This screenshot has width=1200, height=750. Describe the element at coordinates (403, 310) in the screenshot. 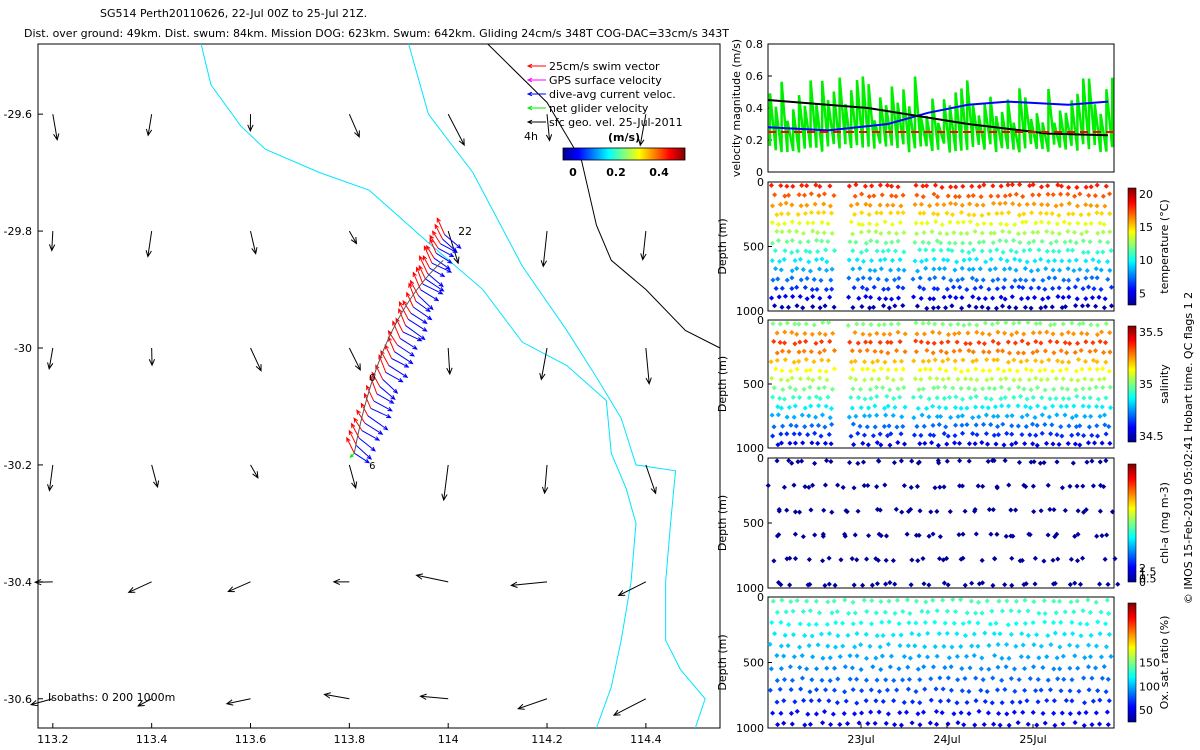

I see `swim-vector` at that location.